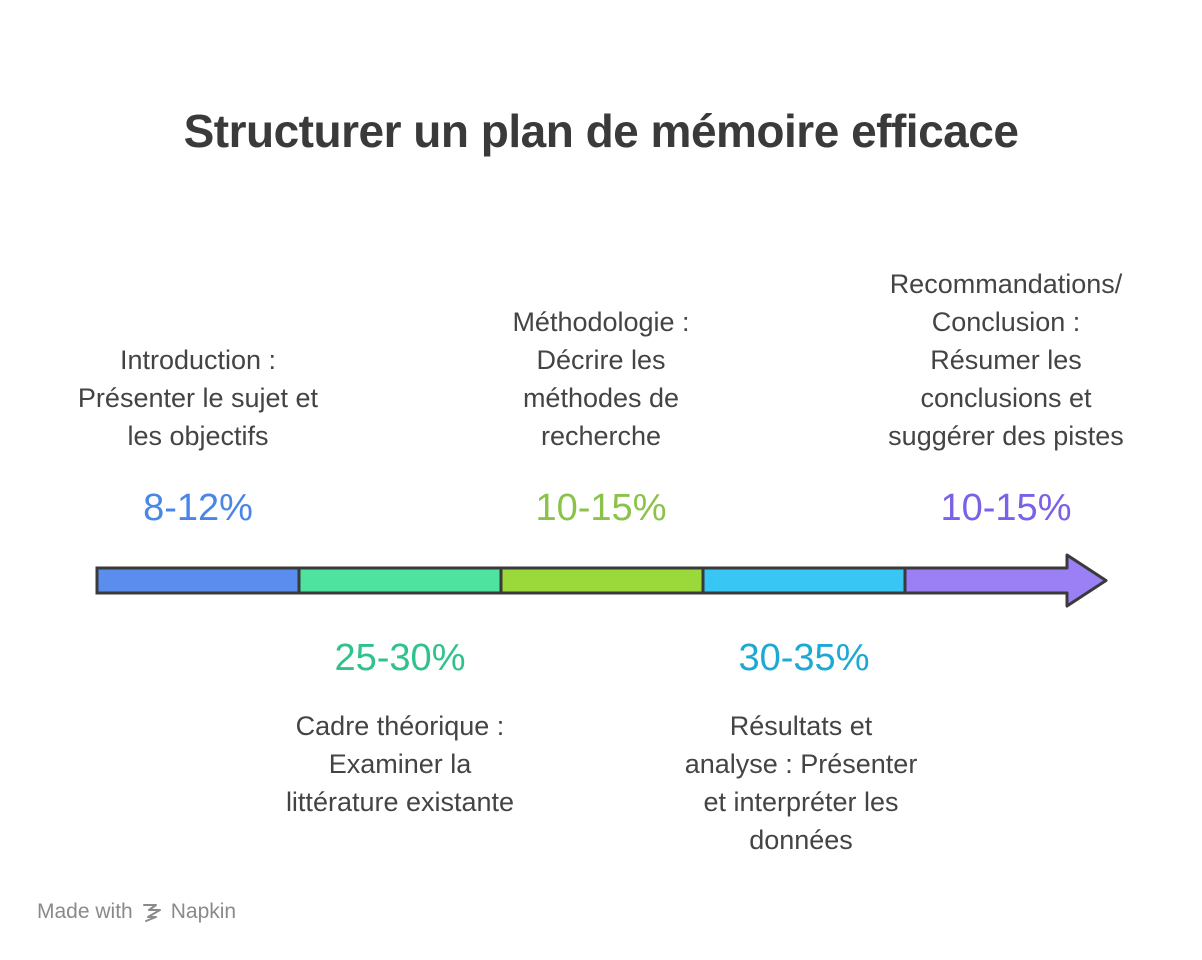  What do you see at coordinates (198, 580) in the screenshot?
I see `segment-introduction` at bounding box center [198, 580].